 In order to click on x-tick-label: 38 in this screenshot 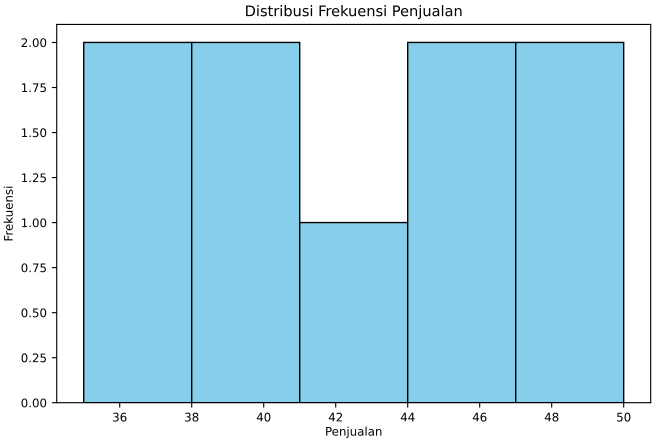, I will do `click(191, 417)`.